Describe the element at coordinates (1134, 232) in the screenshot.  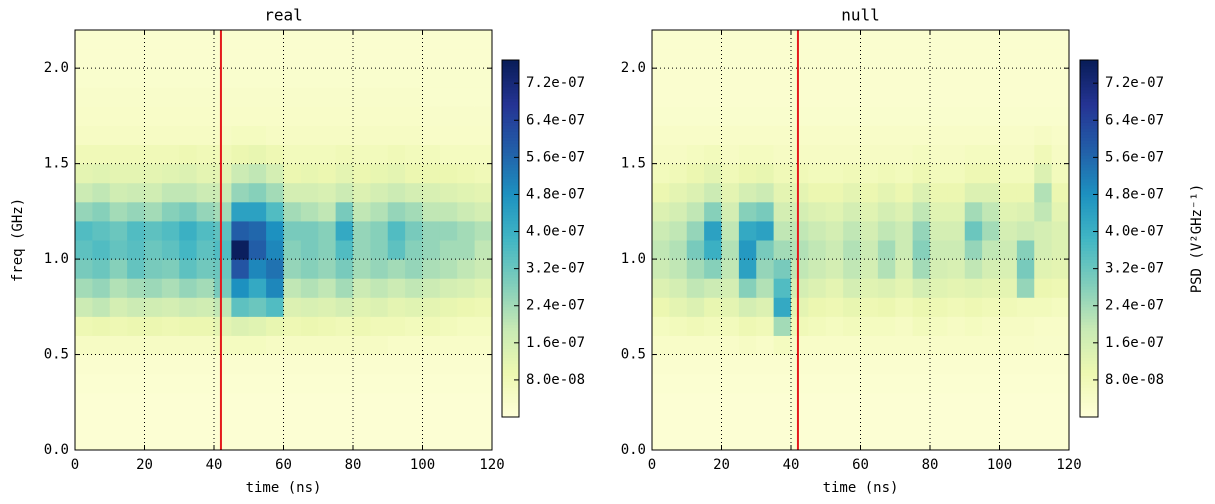
I see `colorbar-tick-label: 4.0e-07` at that location.